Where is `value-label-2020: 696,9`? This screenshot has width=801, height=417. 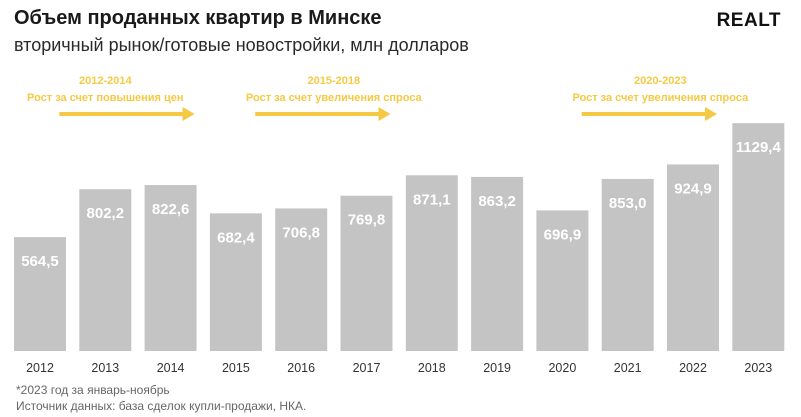
value-label-2020: 696,9 is located at coordinates (563, 234).